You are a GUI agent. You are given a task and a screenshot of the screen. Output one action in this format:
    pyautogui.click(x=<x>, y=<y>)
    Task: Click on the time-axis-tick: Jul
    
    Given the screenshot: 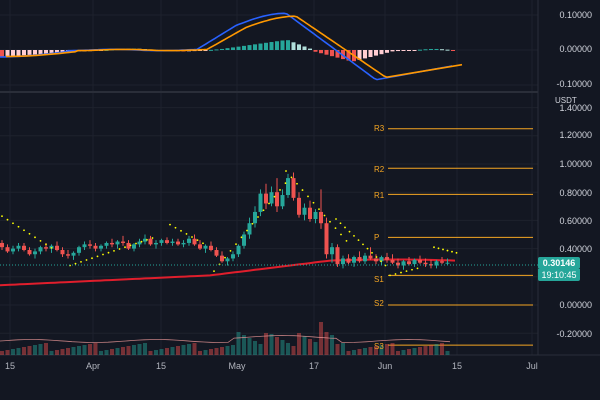 What is the action you would take?
    pyautogui.click(x=532, y=366)
    